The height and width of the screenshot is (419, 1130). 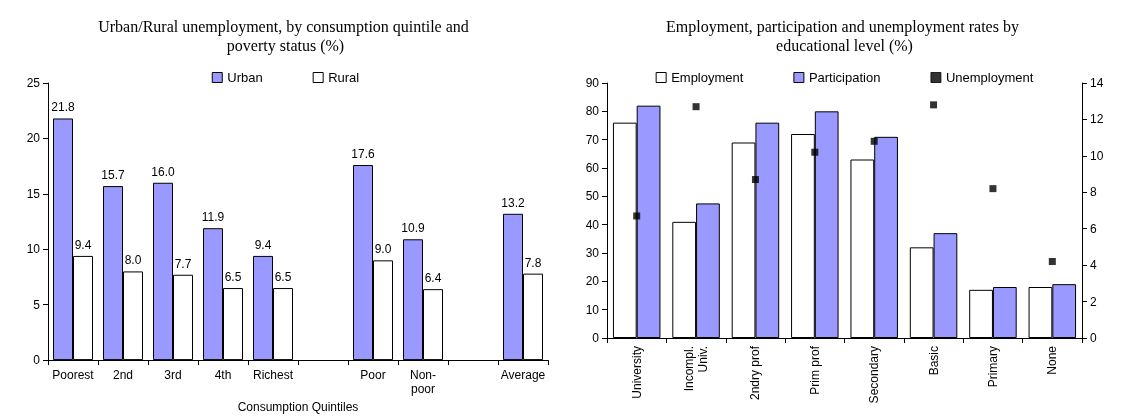 What do you see at coordinates (533, 262) in the screenshot?
I see `data-label: 7.8` at bounding box center [533, 262].